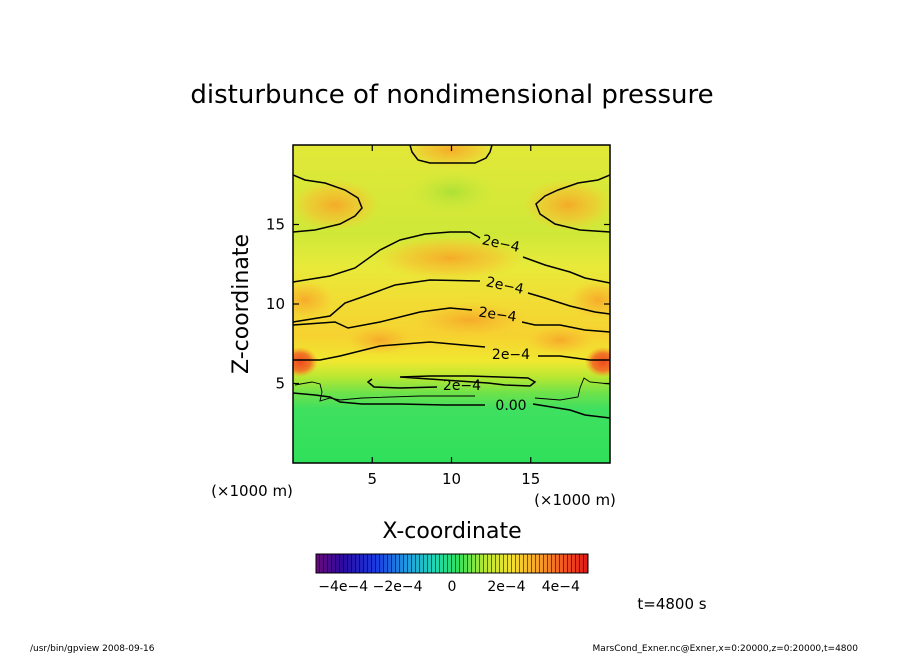  What do you see at coordinates (92, 649) in the screenshot?
I see `footer-left: /usr/bin/gpview 2008-09-16` at bounding box center [92, 649].